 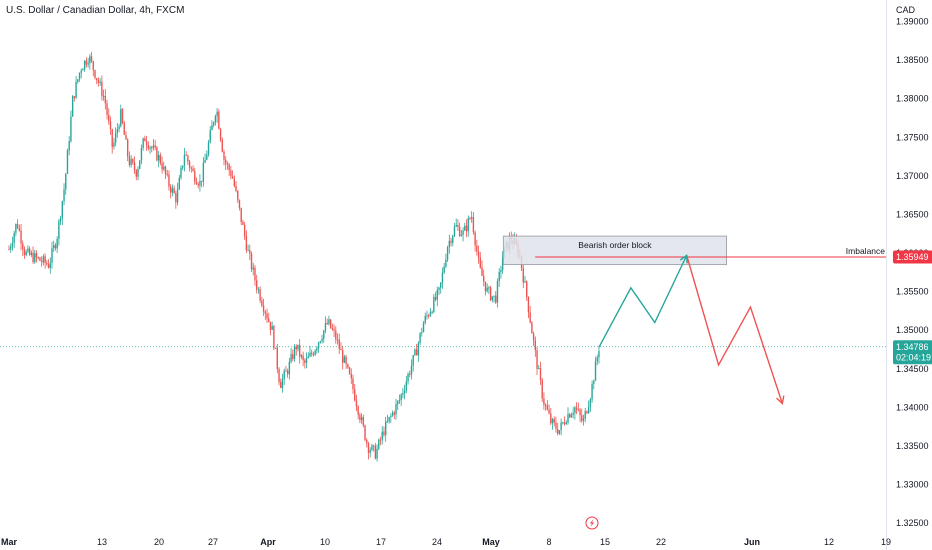 What do you see at coordinates (913, 358) in the screenshot?
I see `countdown-value: 02:04:19` at bounding box center [913, 358].